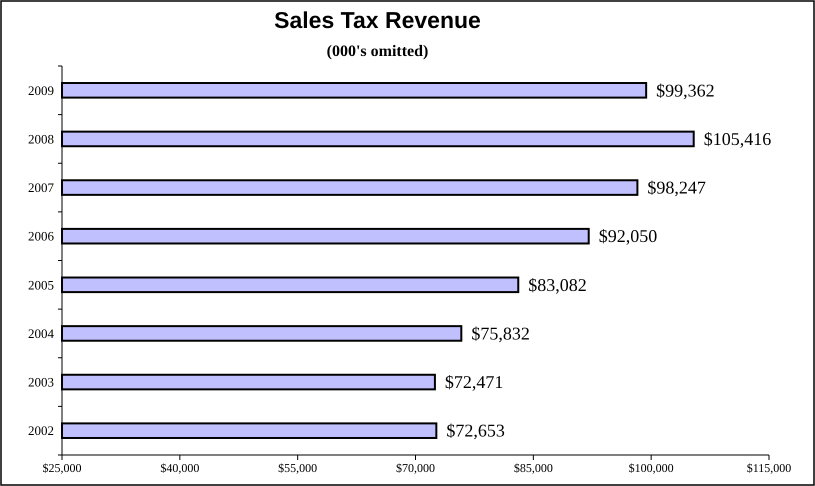  What do you see at coordinates (676, 188) in the screenshot?
I see `data-label: $98,247` at bounding box center [676, 188].